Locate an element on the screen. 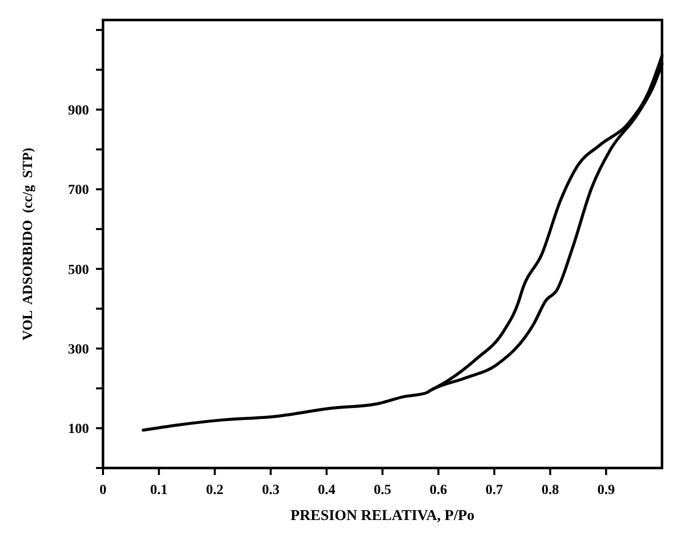  y-tick-label: 500 is located at coordinates (78, 270).